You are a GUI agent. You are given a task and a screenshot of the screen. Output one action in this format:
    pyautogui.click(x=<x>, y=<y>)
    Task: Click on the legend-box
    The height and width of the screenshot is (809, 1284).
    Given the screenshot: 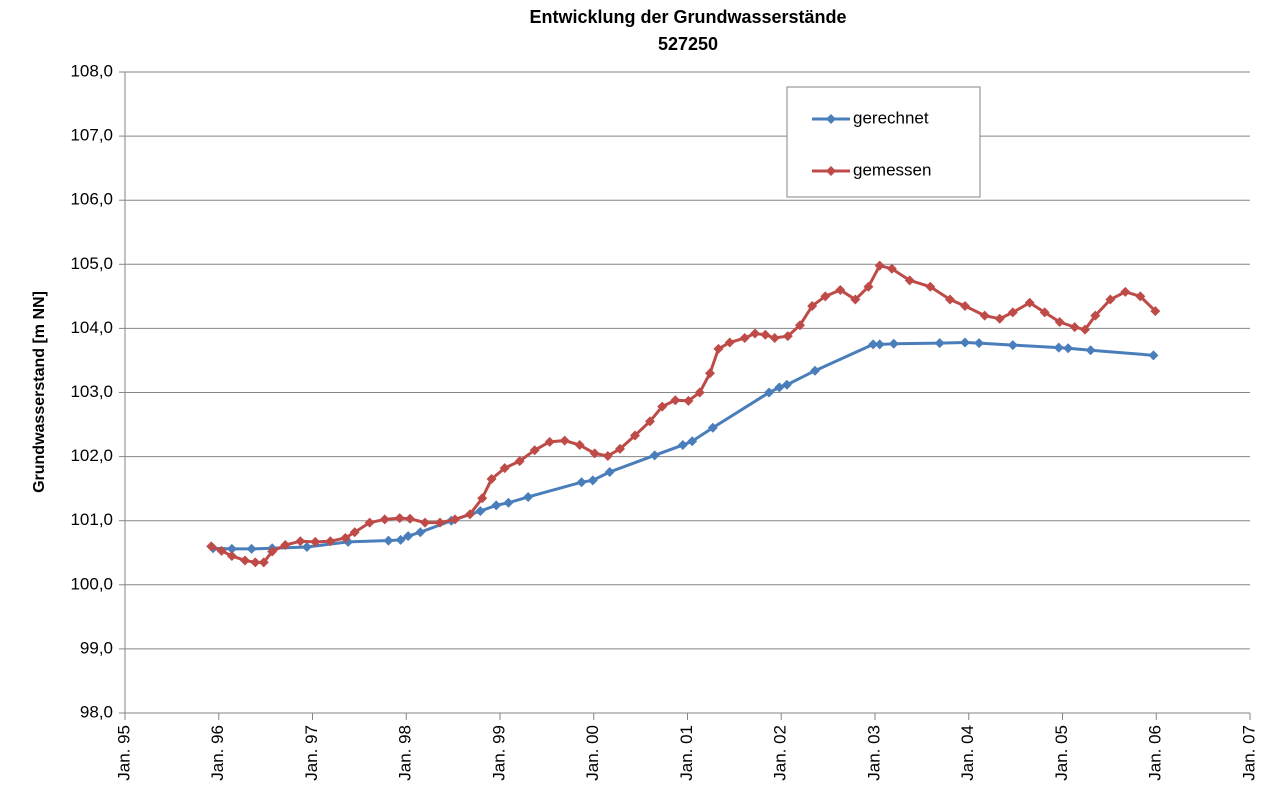 What is the action you would take?
    pyautogui.click(x=883, y=142)
    